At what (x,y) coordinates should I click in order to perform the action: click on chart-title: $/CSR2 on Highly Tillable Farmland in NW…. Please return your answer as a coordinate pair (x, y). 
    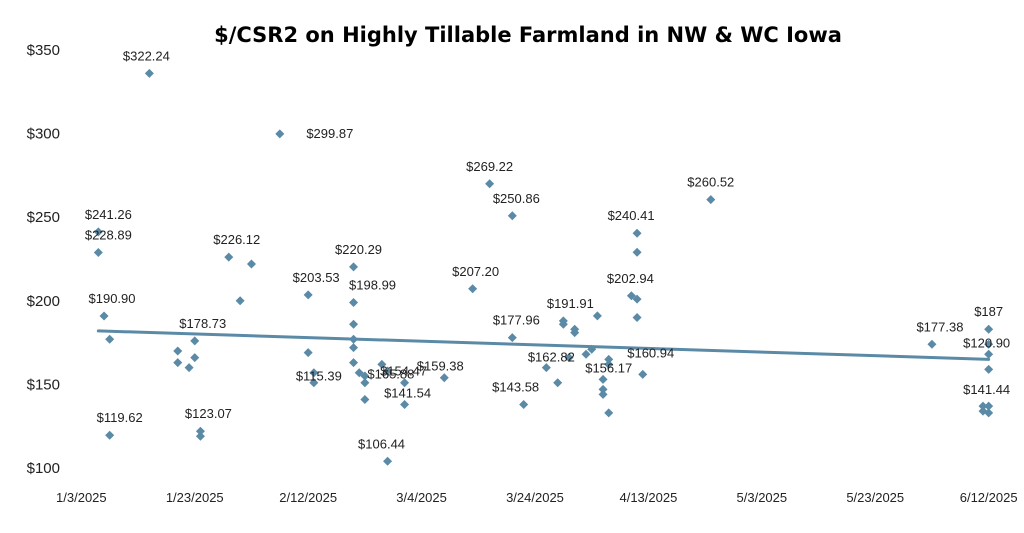
    Looking at the image, I should click on (528, 35).